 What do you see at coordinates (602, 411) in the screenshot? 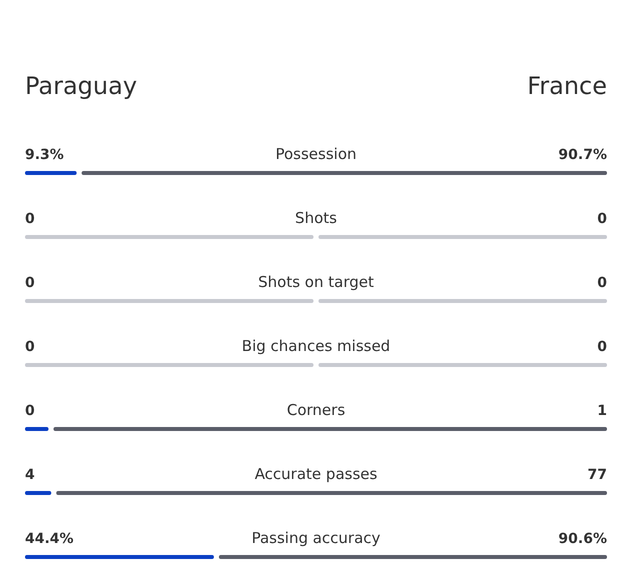
I see `data-label: 1` at bounding box center [602, 411].